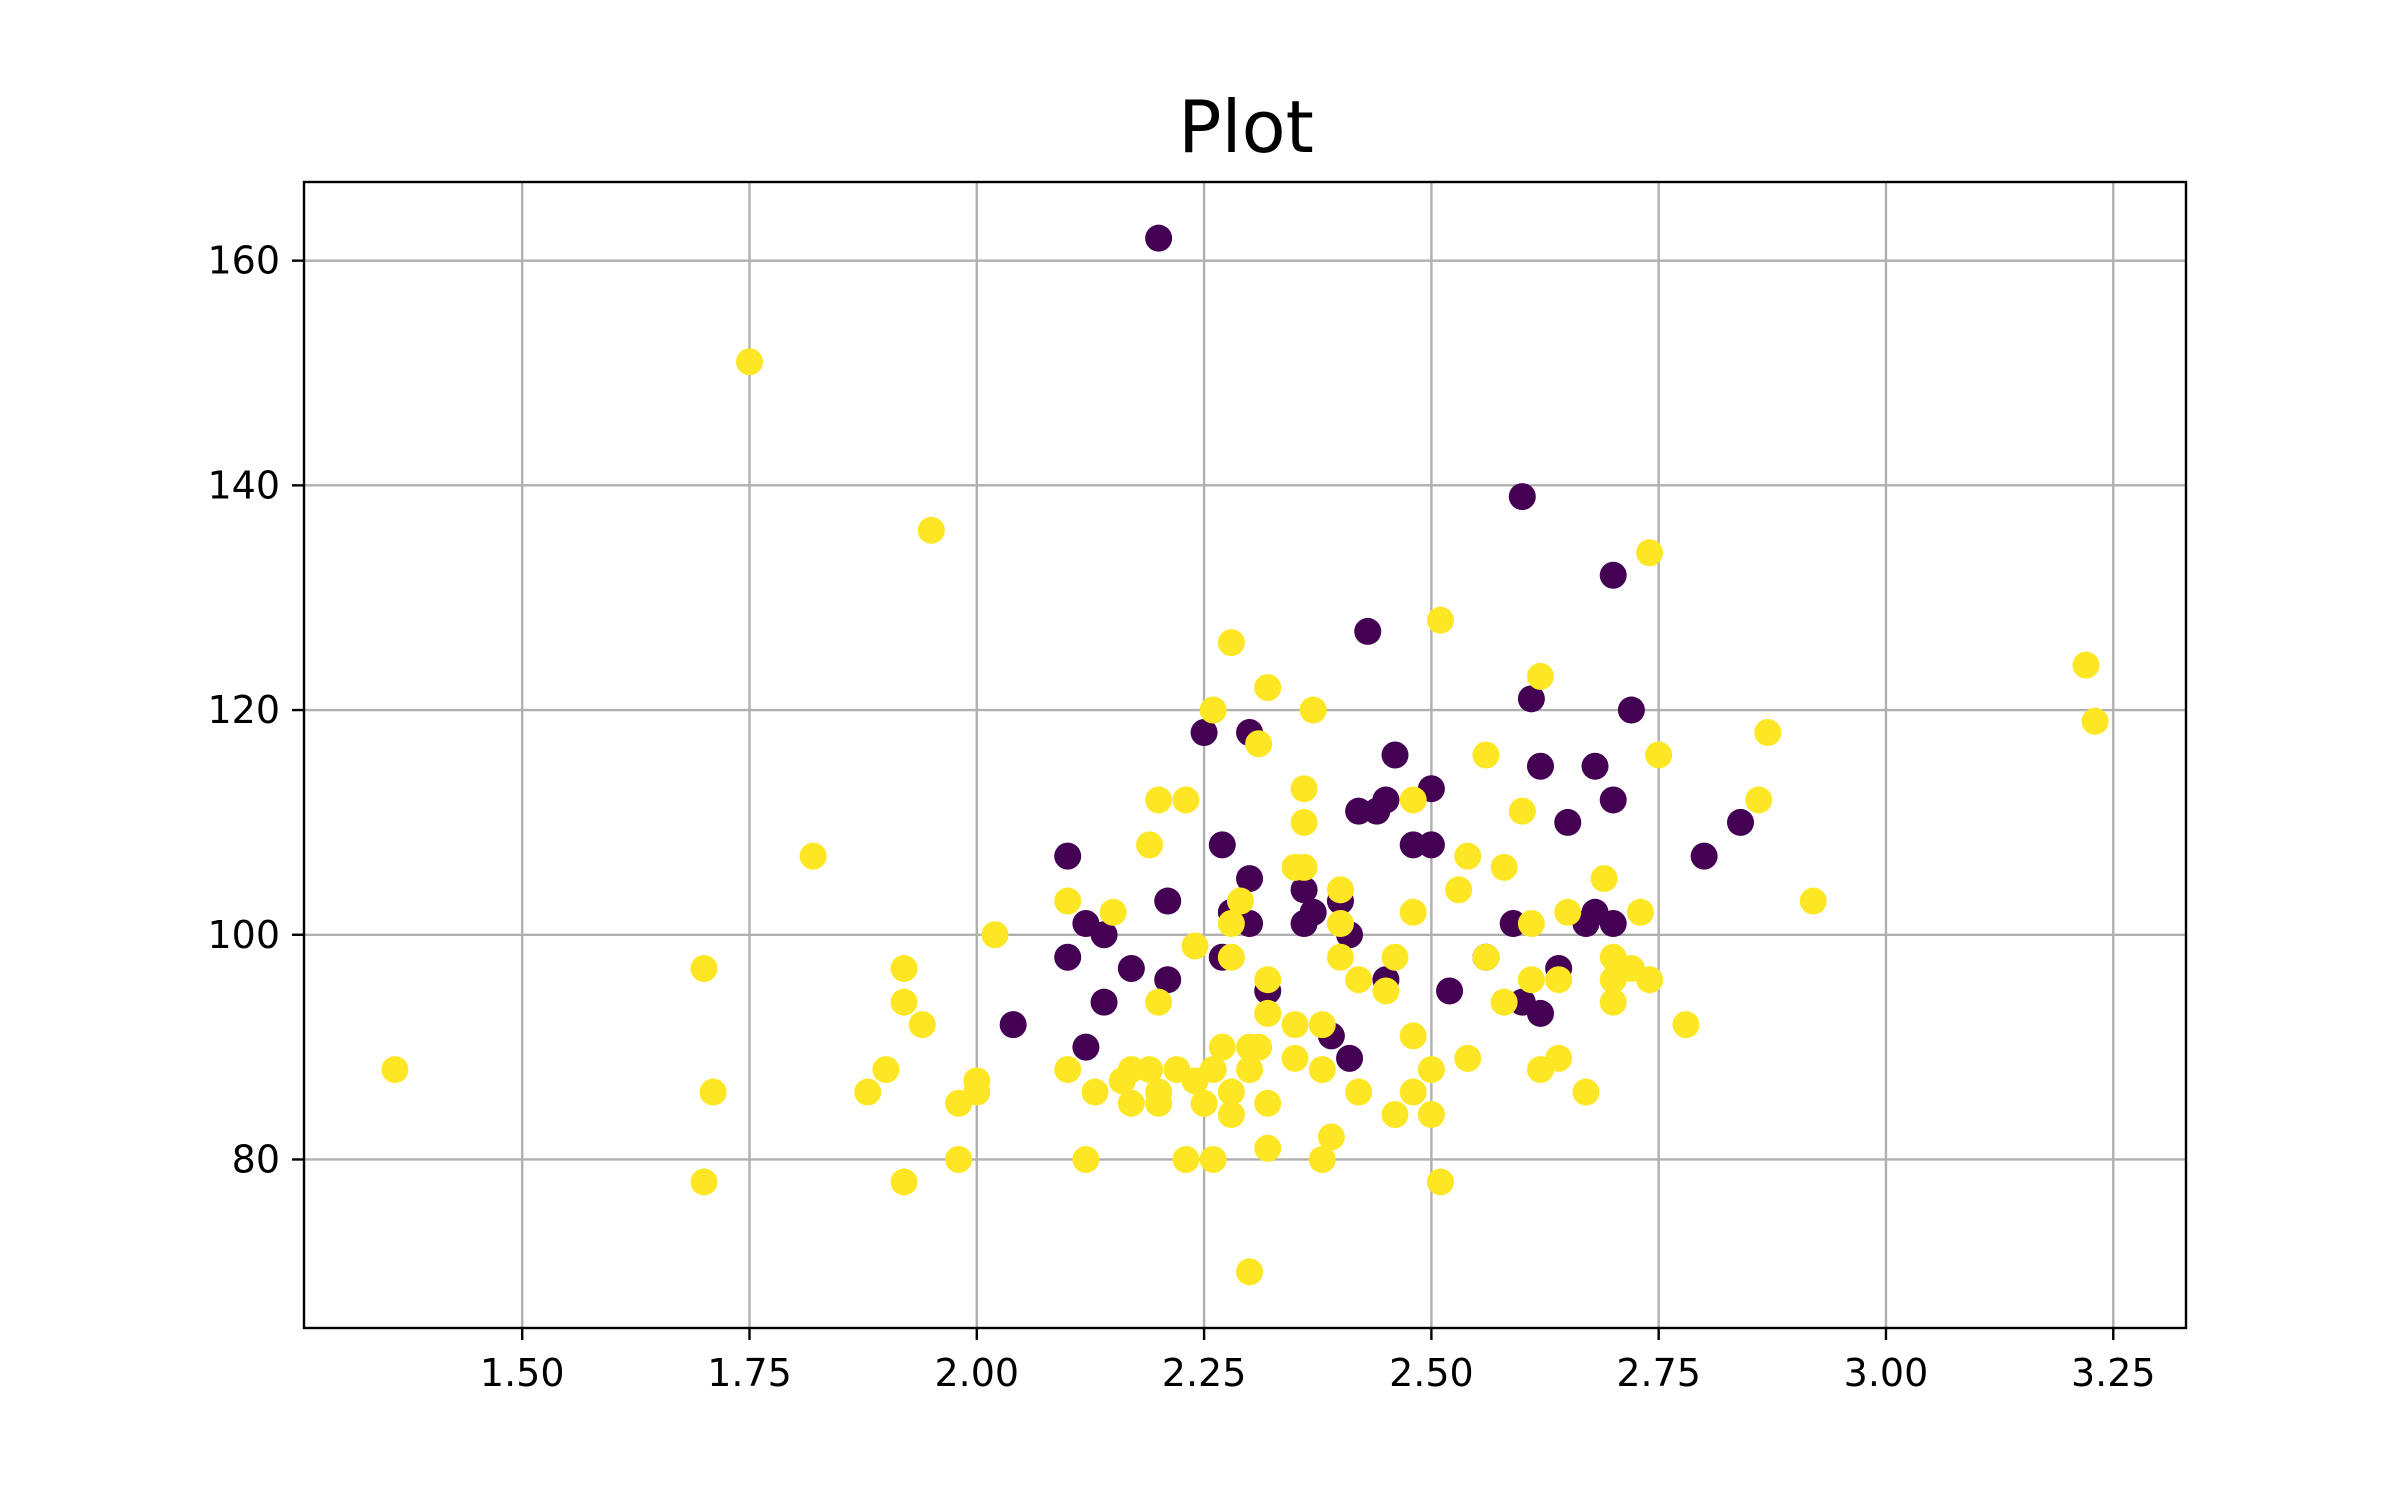 This screenshot has width=2400, height=1500. I want to click on x-tick-label: 2.25, so click(1204, 1373).